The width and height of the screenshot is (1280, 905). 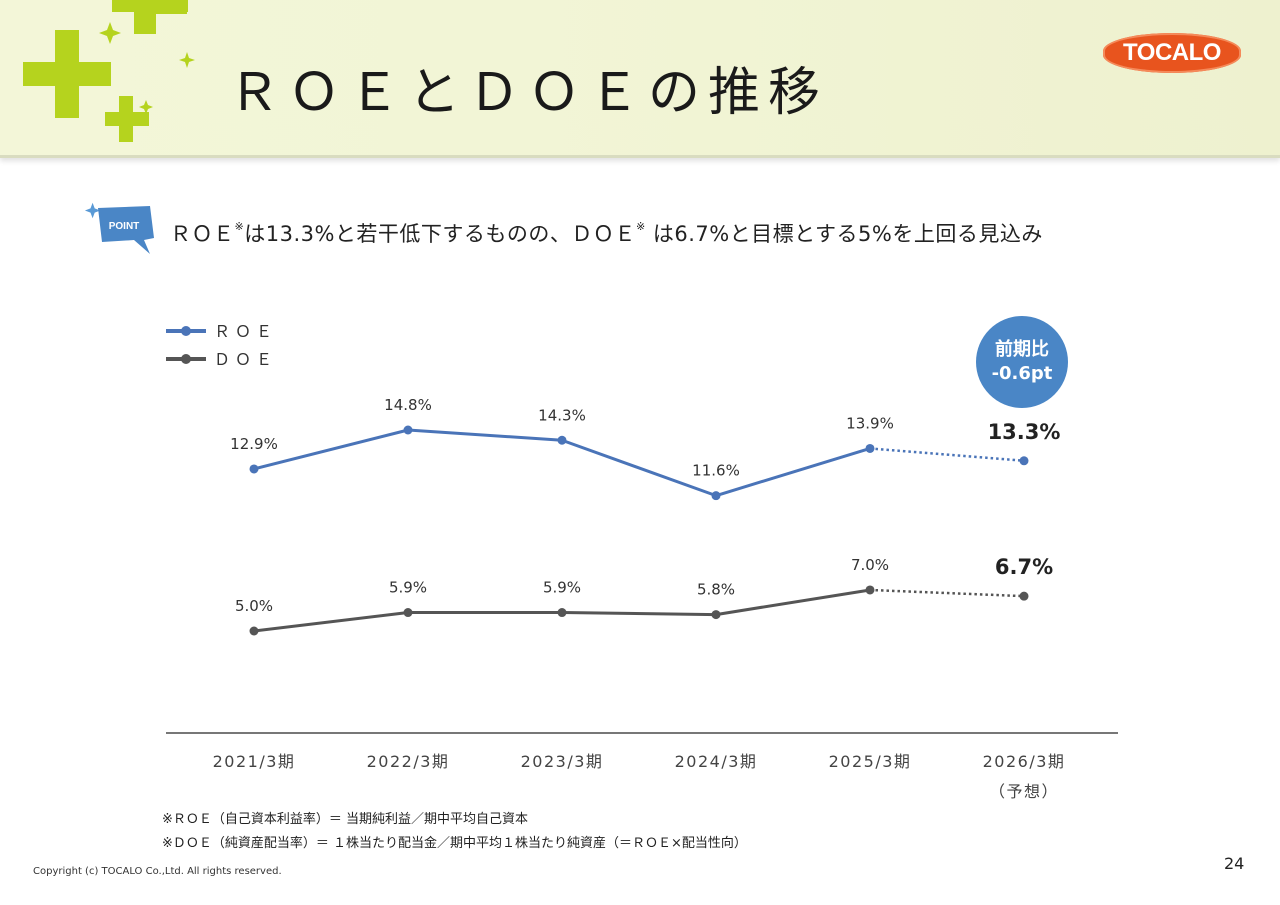 I want to click on footnote-roe: ※ＲＯＥ（自己資本利益率）＝ 当期純利益／期中平均自己資本, so click(x=345, y=819).